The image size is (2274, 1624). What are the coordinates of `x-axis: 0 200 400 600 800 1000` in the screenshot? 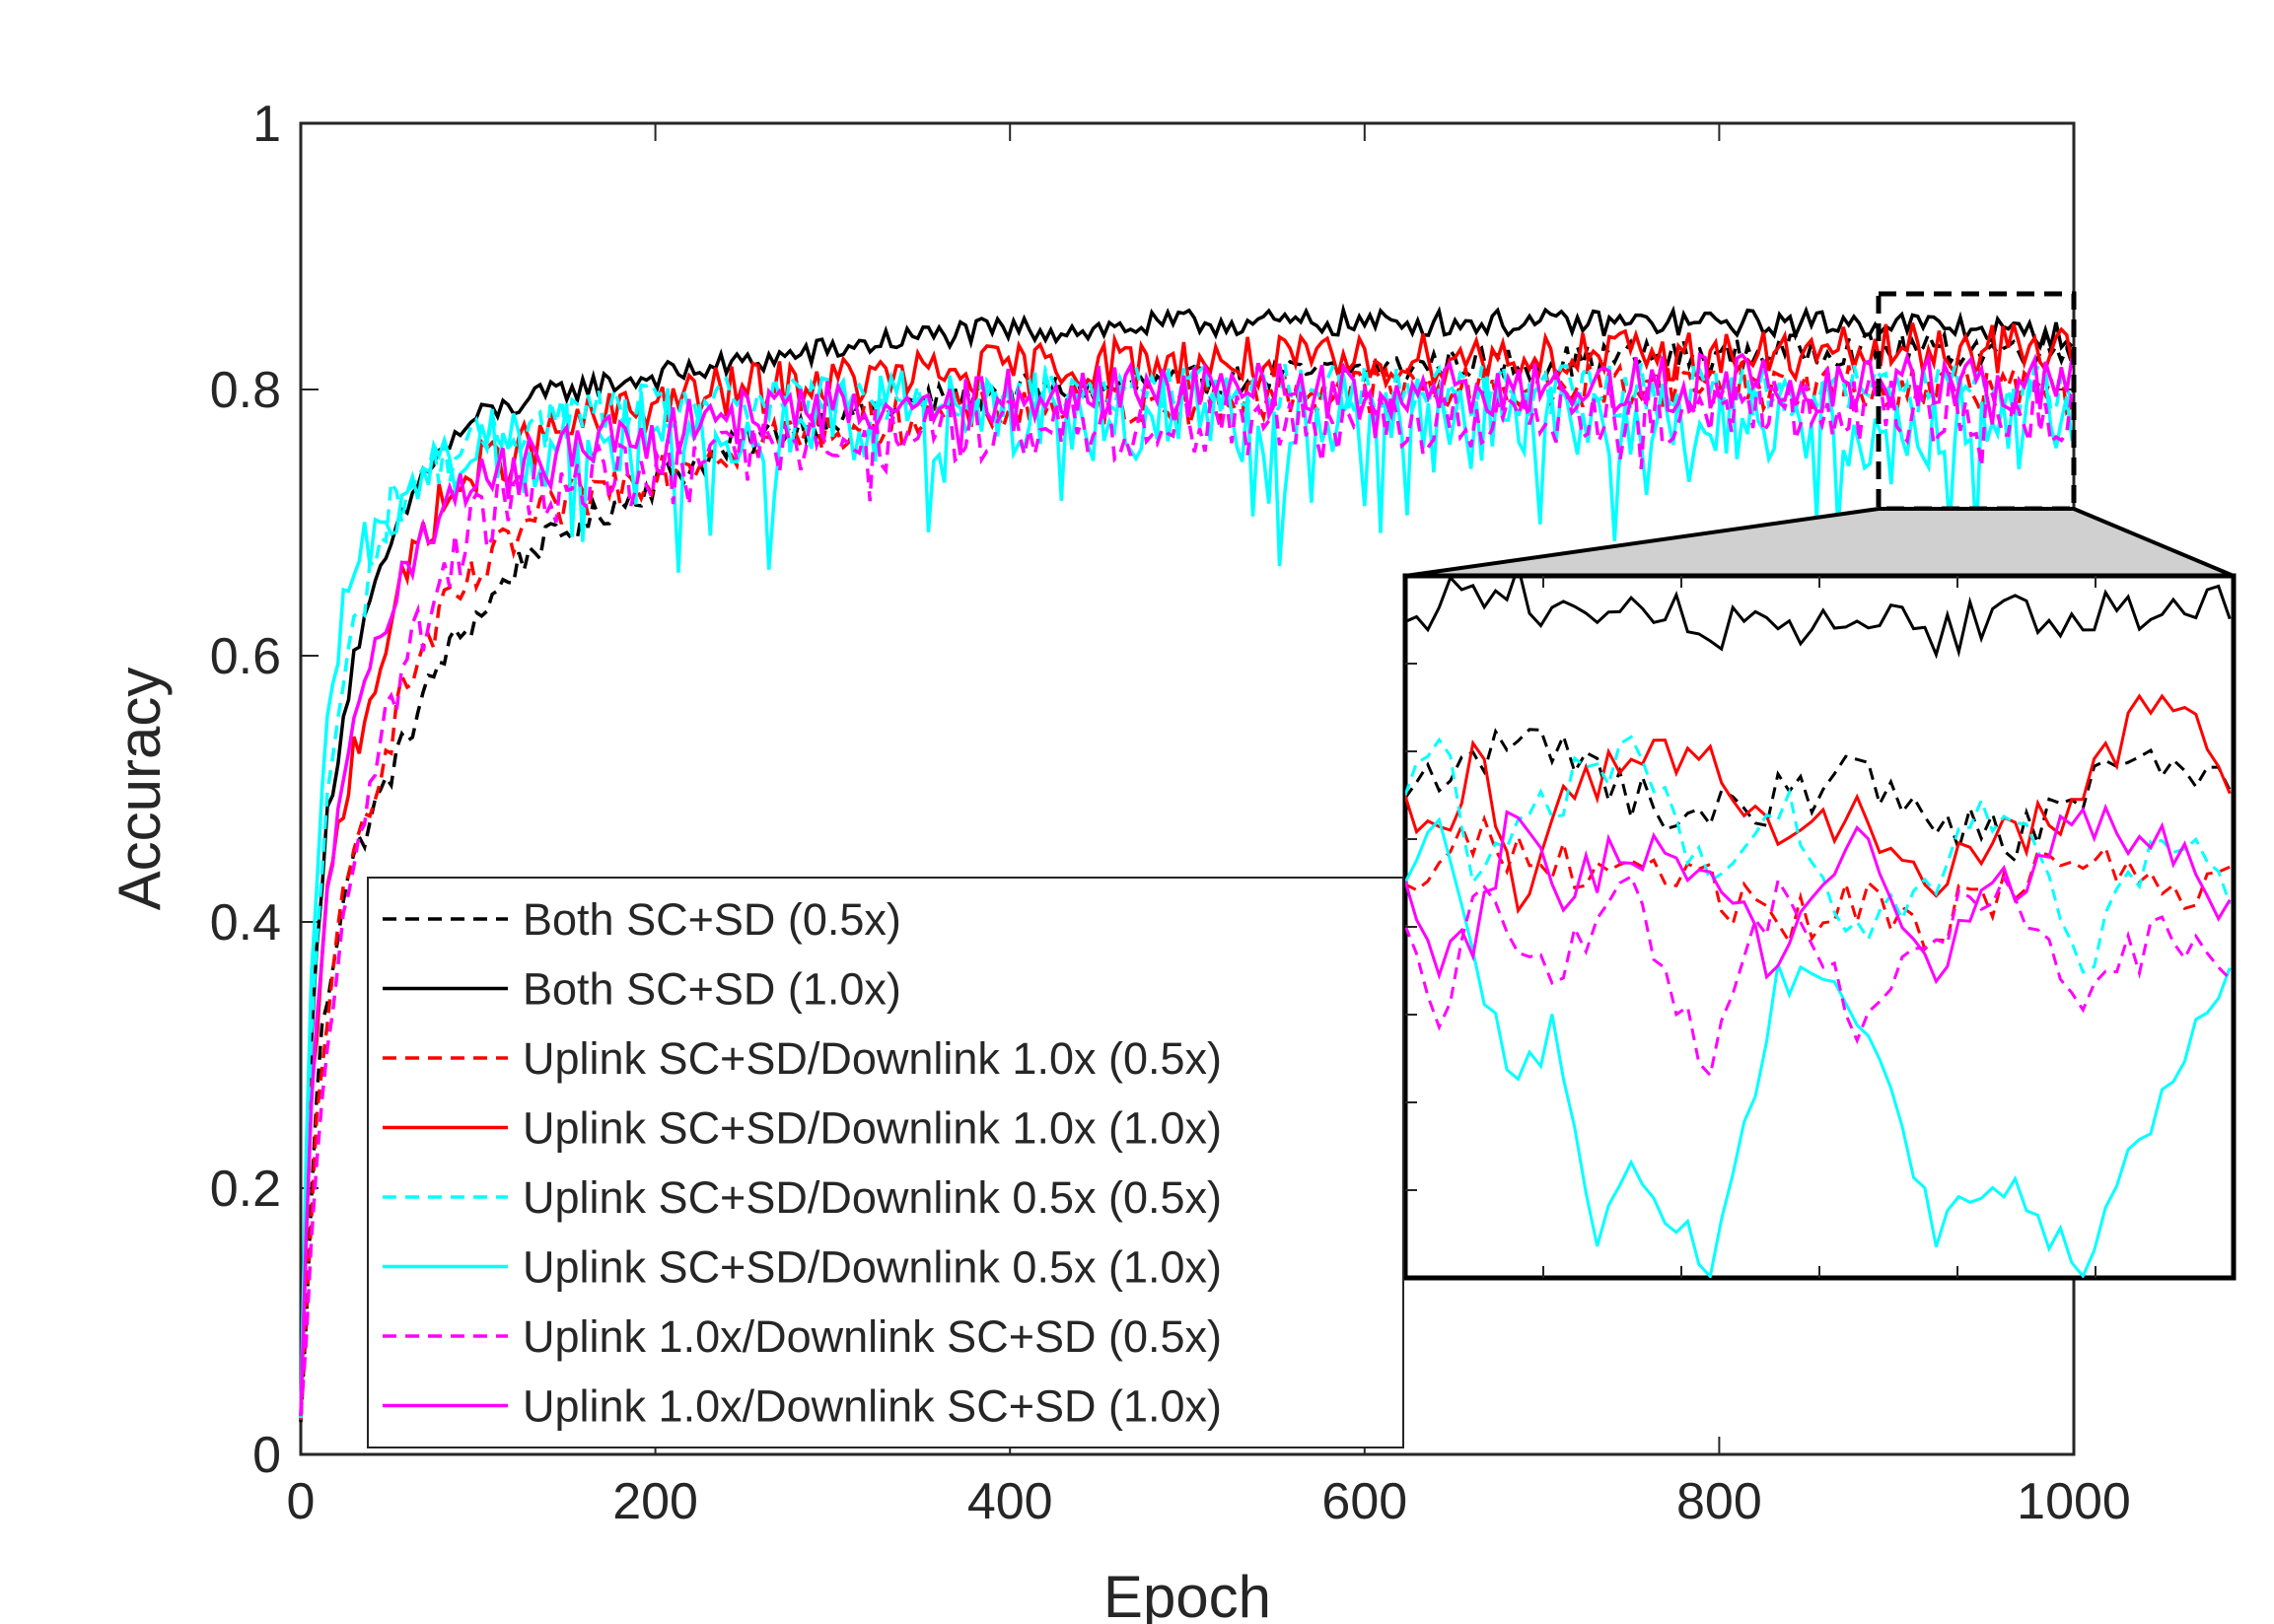 It's located at (1209, 1502).